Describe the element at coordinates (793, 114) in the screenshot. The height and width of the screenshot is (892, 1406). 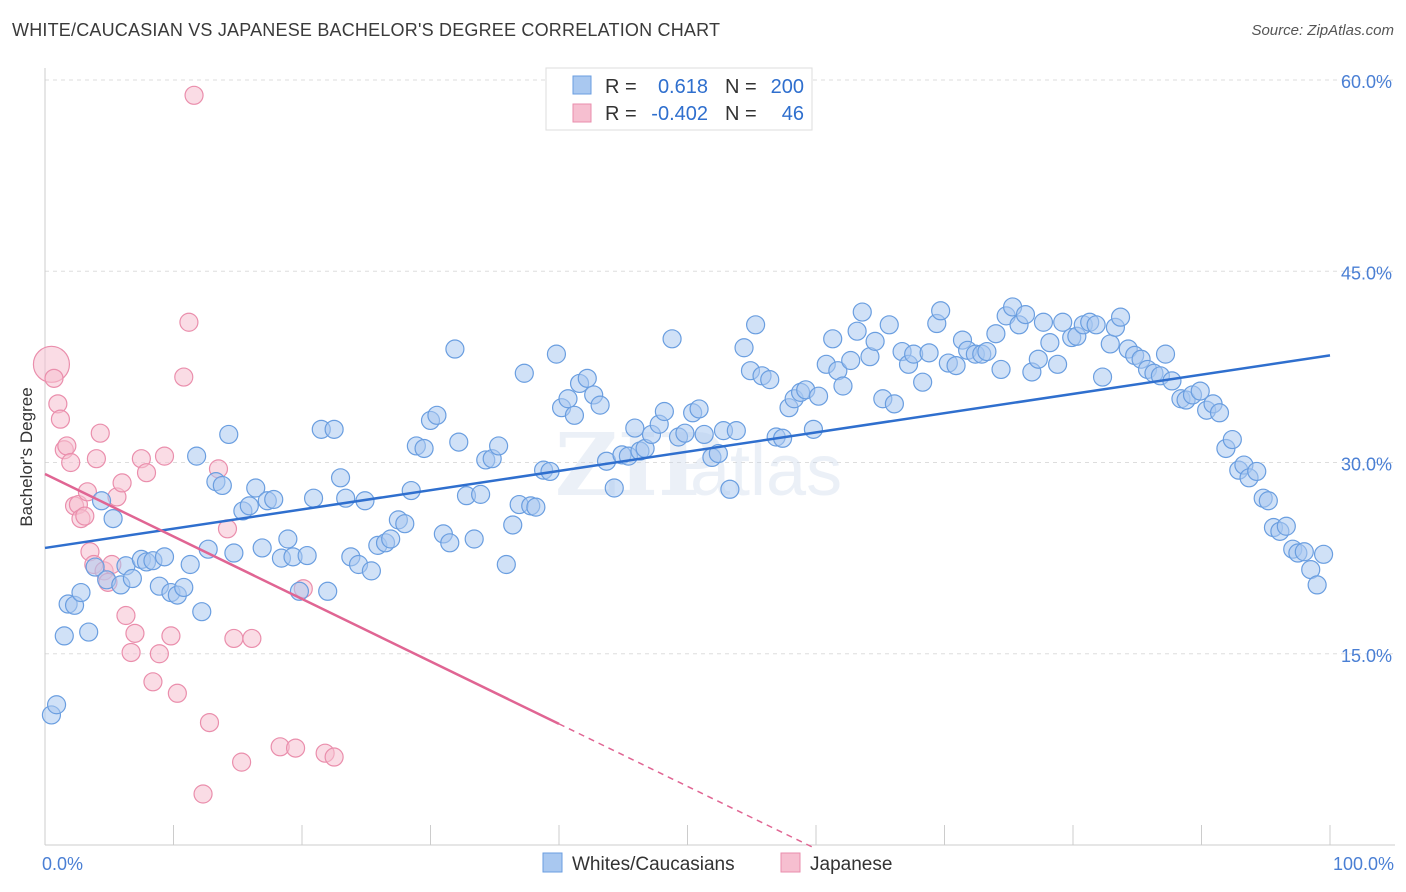
I see `legend-row2-n-value: 46` at that location.